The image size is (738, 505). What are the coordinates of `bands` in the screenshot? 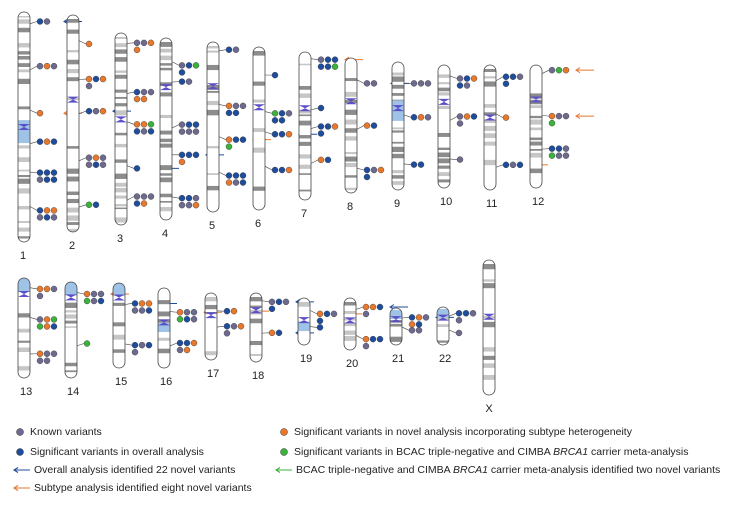 It's located at (24, 127).